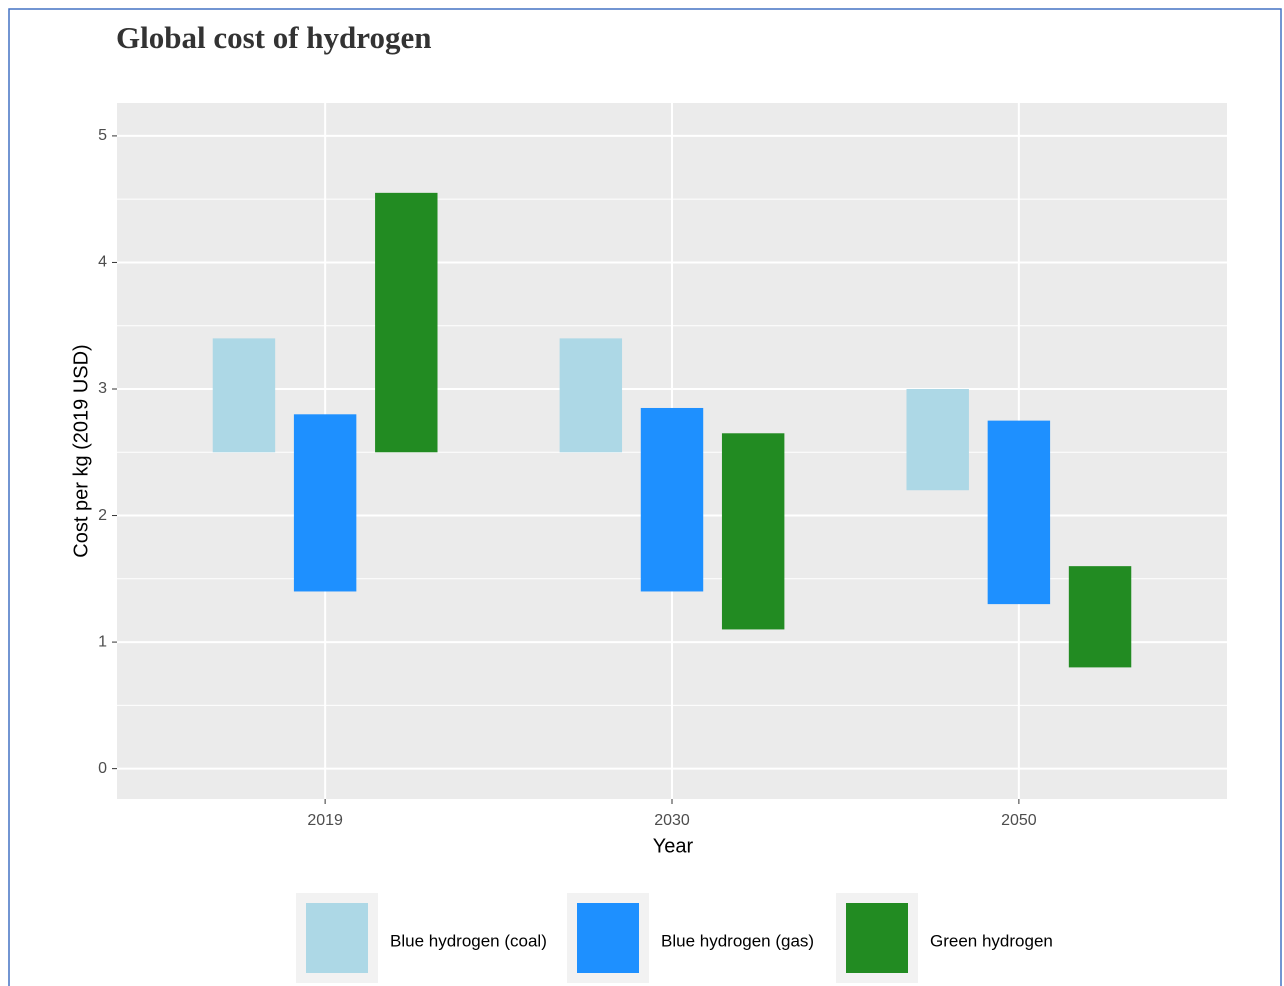 The height and width of the screenshot is (986, 1284). Describe the element at coordinates (673, 846) in the screenshot. I see `x-axis-title: Year` at that location.